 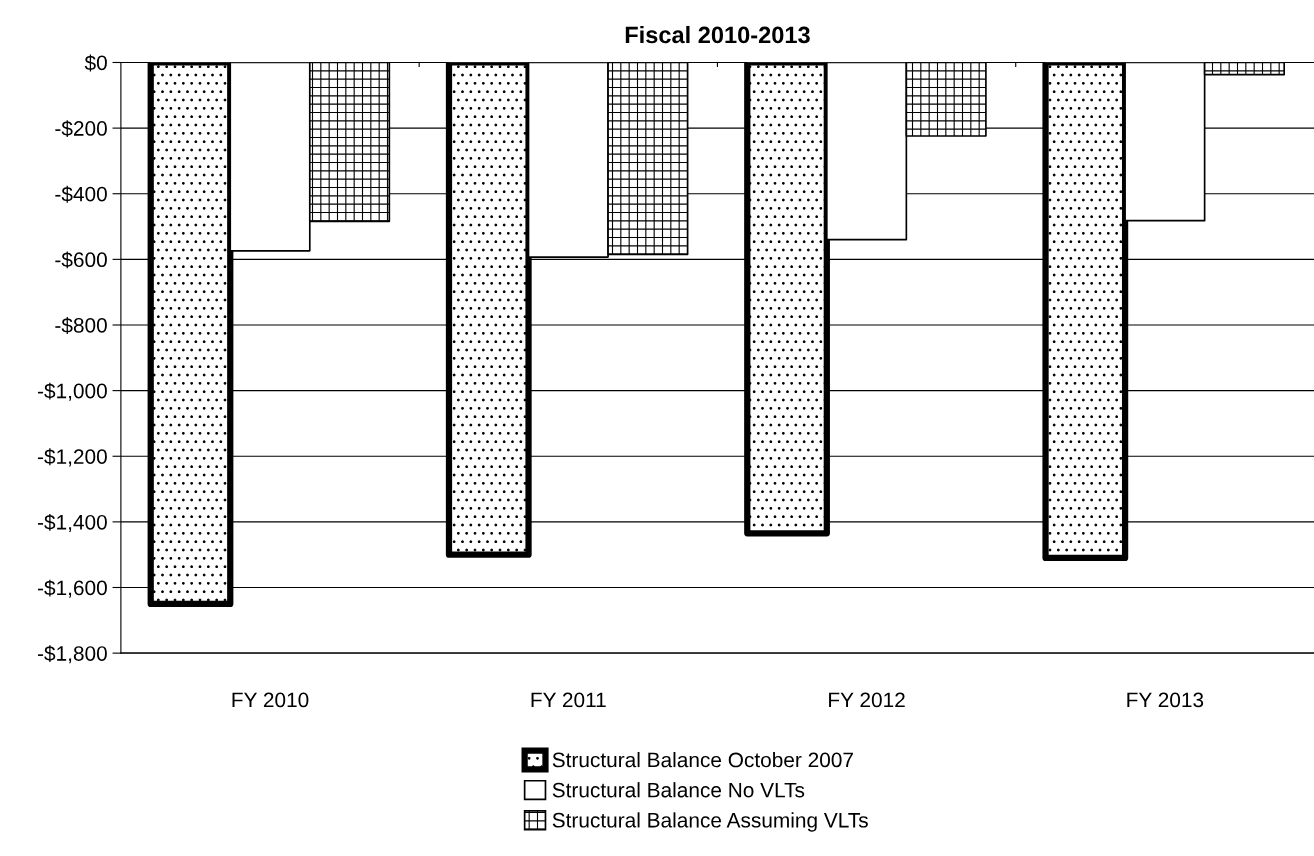 What do you see at coordinates (702, 759) in the screenshot?
I see `legend-label: Structural Balance October 2007` at bounding box center [702, 759].